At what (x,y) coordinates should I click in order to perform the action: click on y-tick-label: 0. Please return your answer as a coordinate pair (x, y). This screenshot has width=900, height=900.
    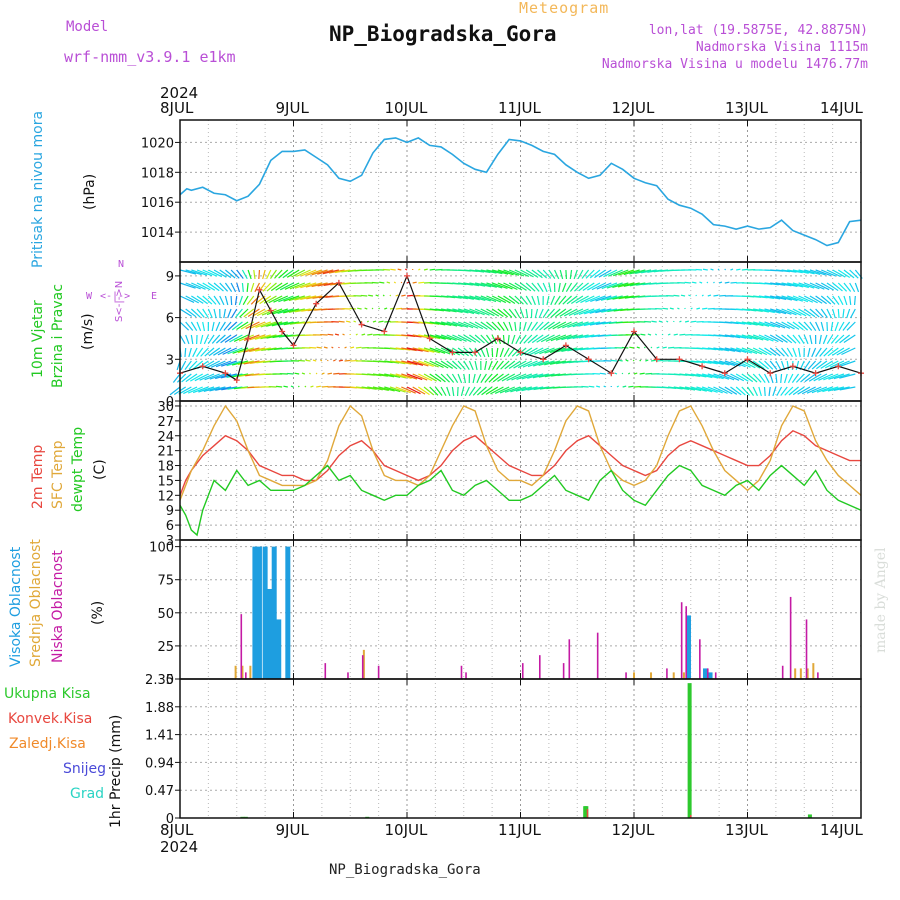
    Looking at the image, I should click on (170, 402).